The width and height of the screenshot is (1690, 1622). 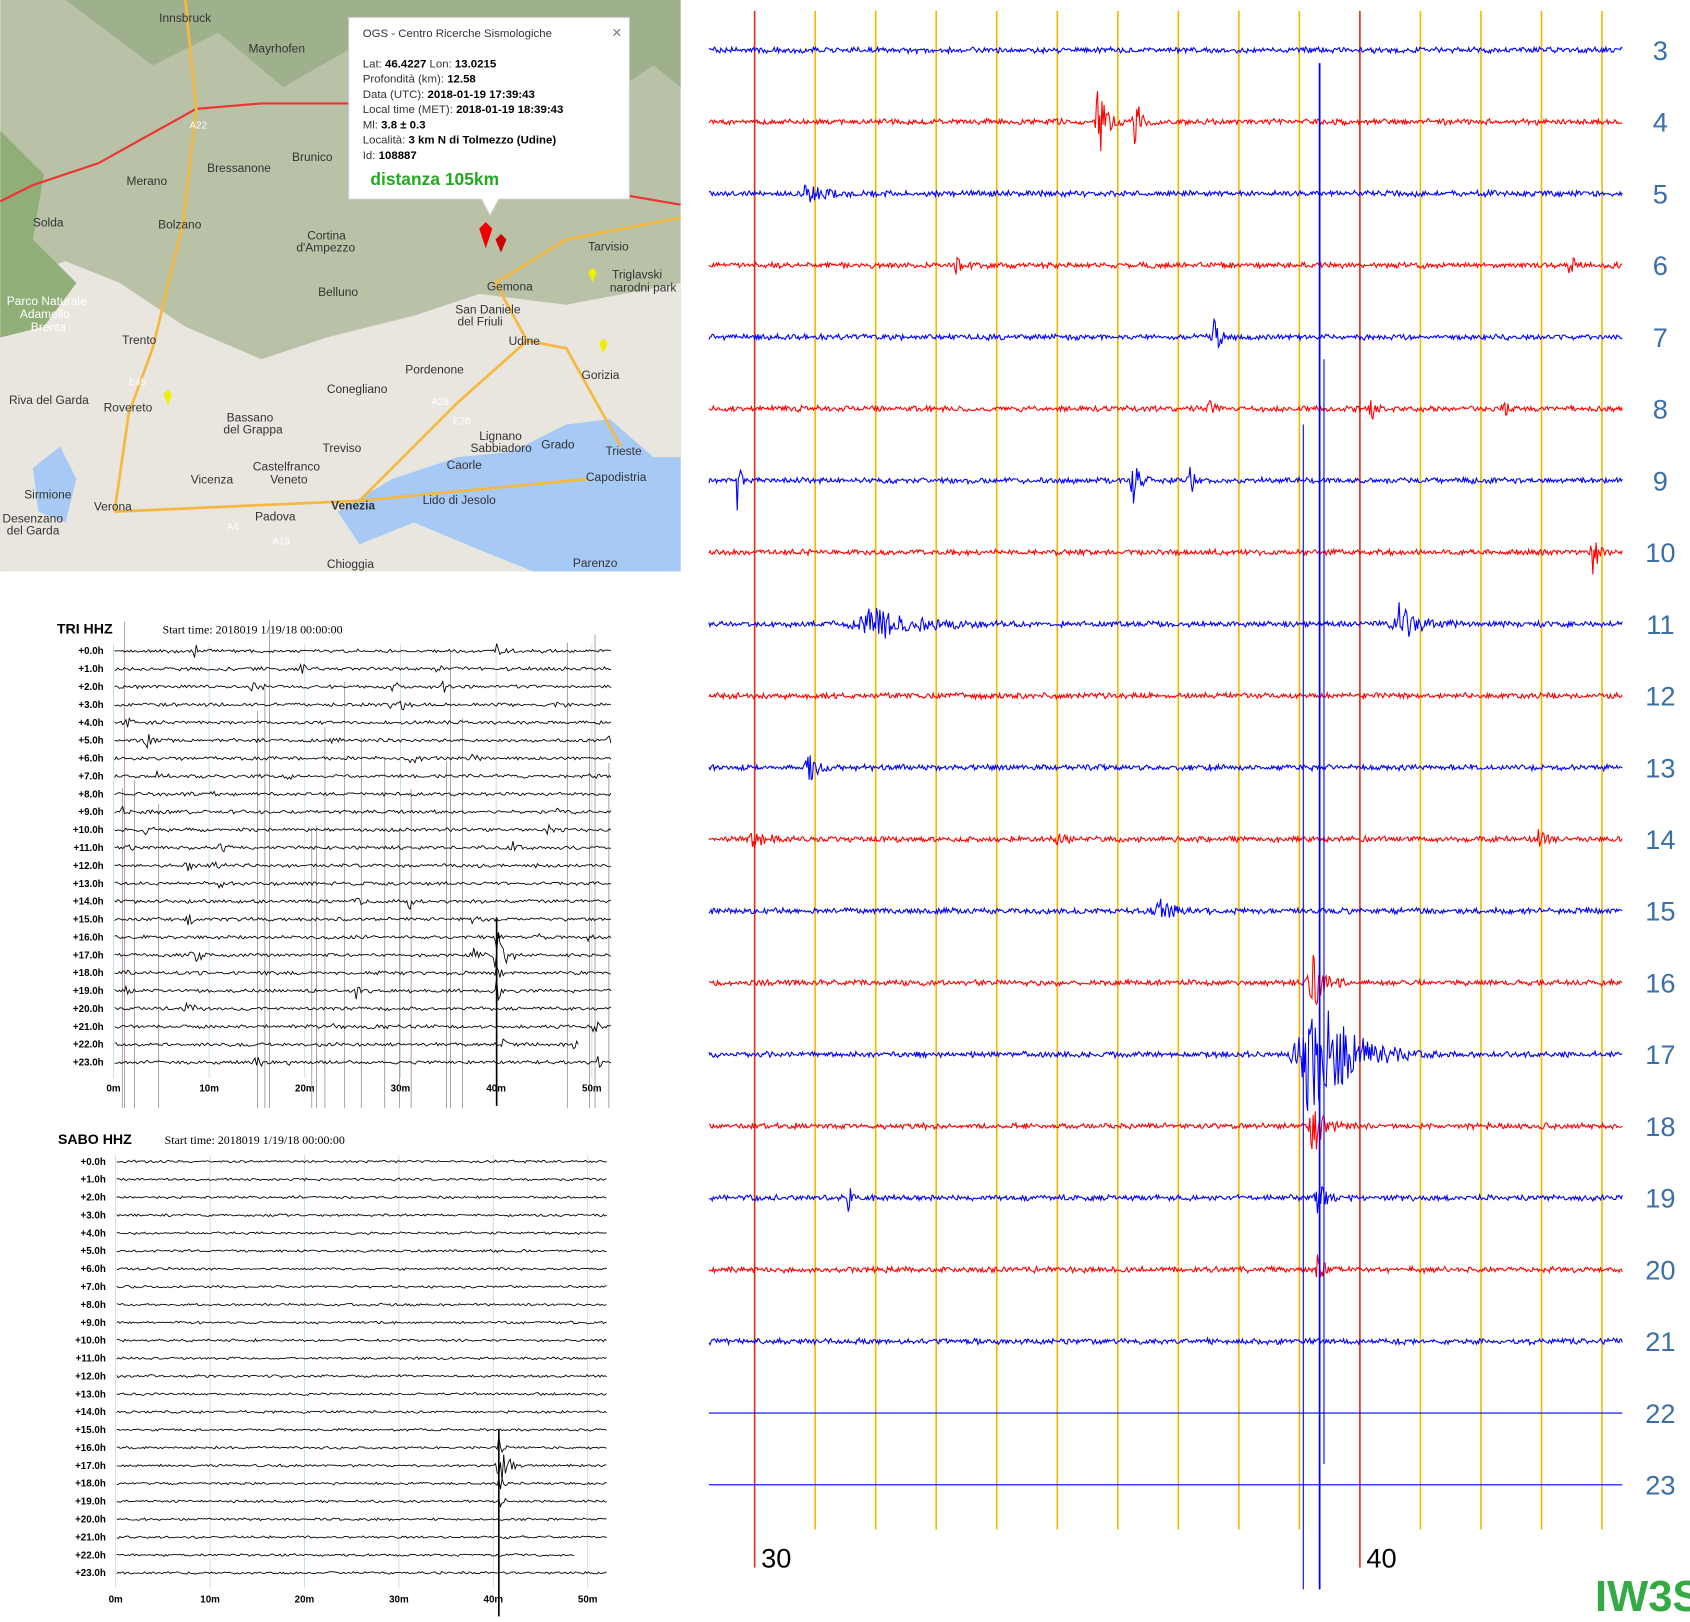 I want to click on hour-label: +17.0h, so click(x=90, y=1466).